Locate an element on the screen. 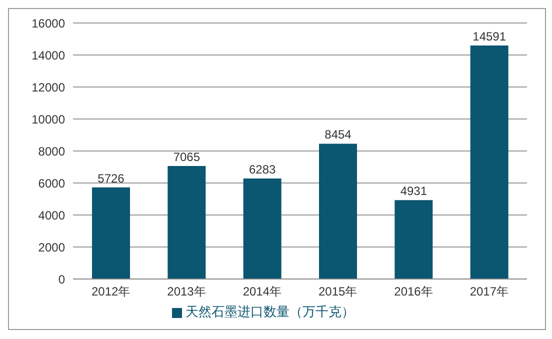 Image resolution: width=552 pixels, height=339 pixels. data-label: 5726 is located at coordinates (111, 178).